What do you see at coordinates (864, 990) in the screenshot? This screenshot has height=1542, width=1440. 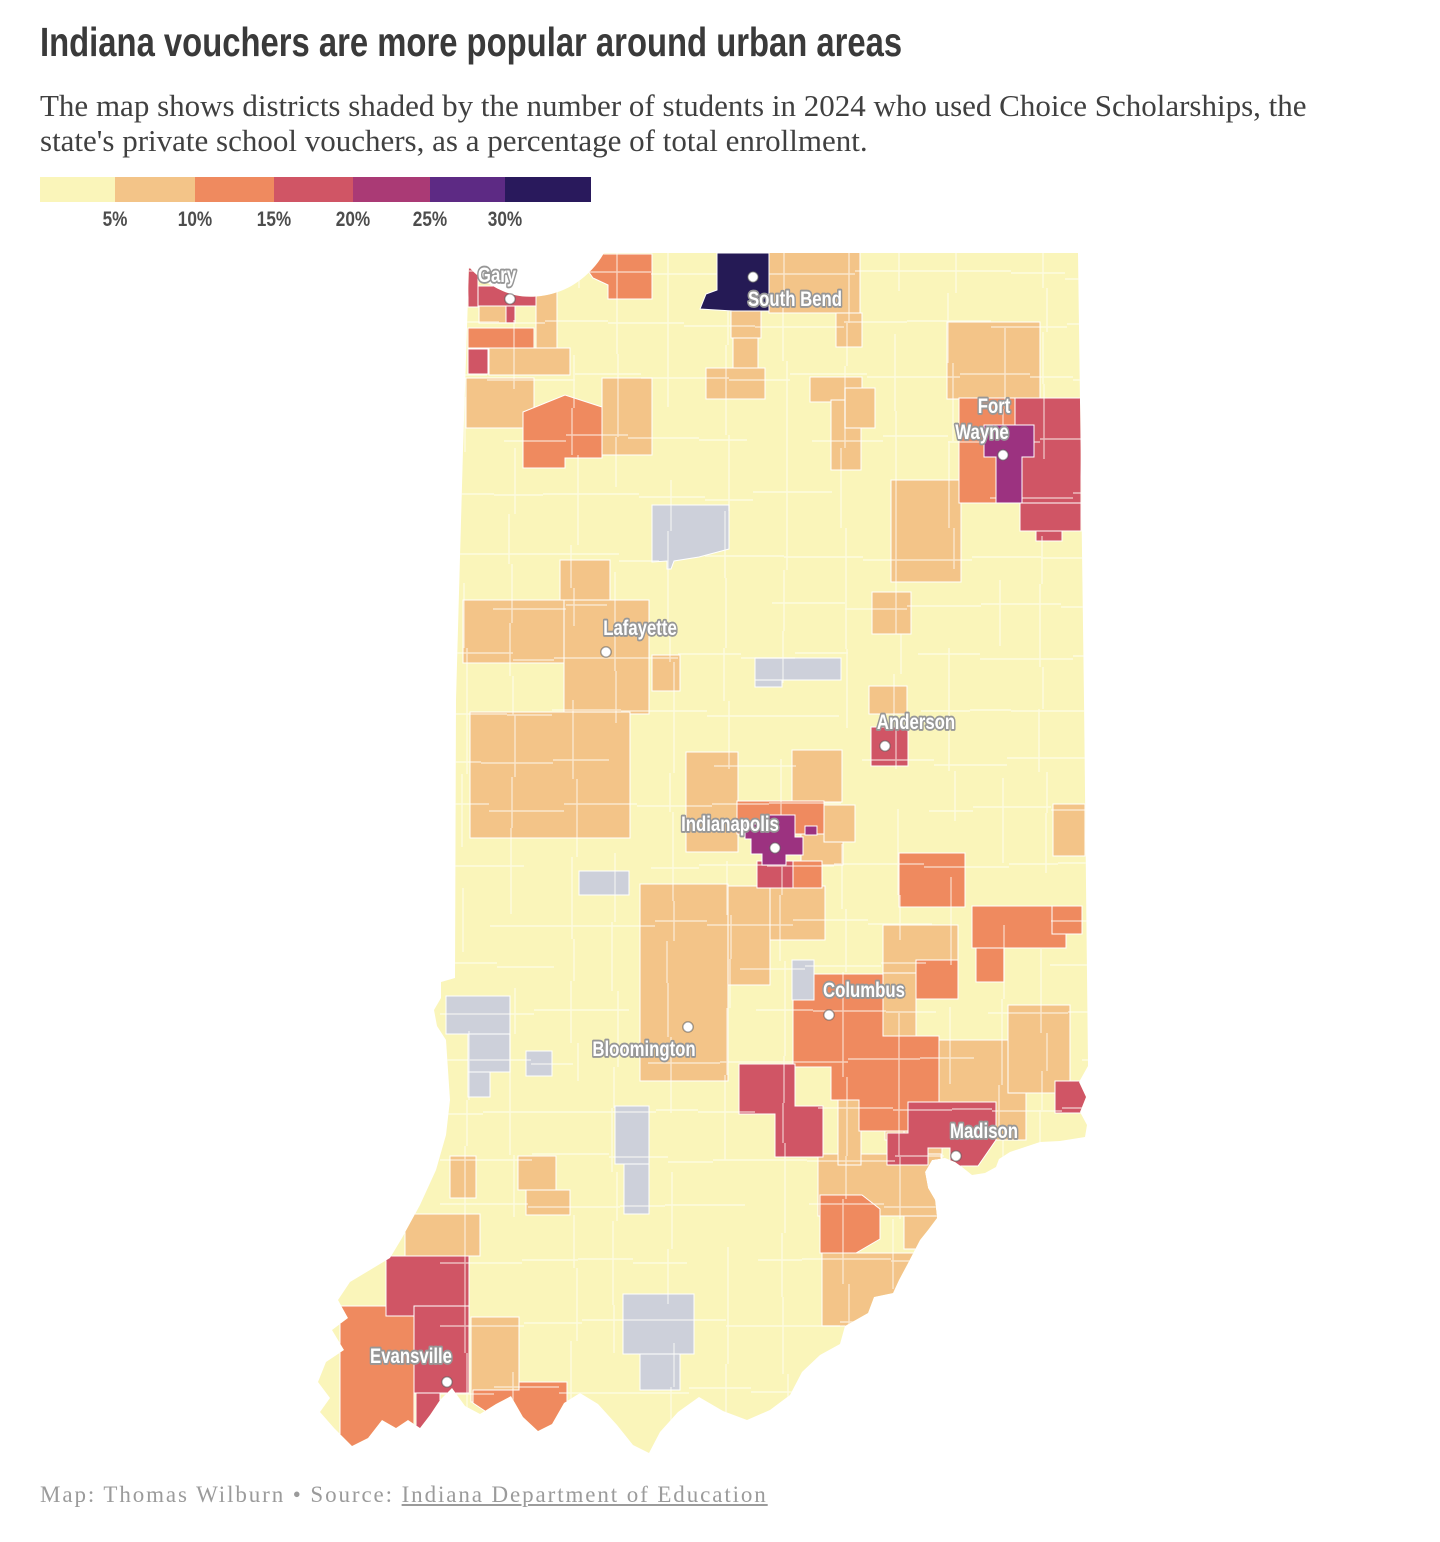 I see `svg-text: Columbus` at bounding box center [864, 990].